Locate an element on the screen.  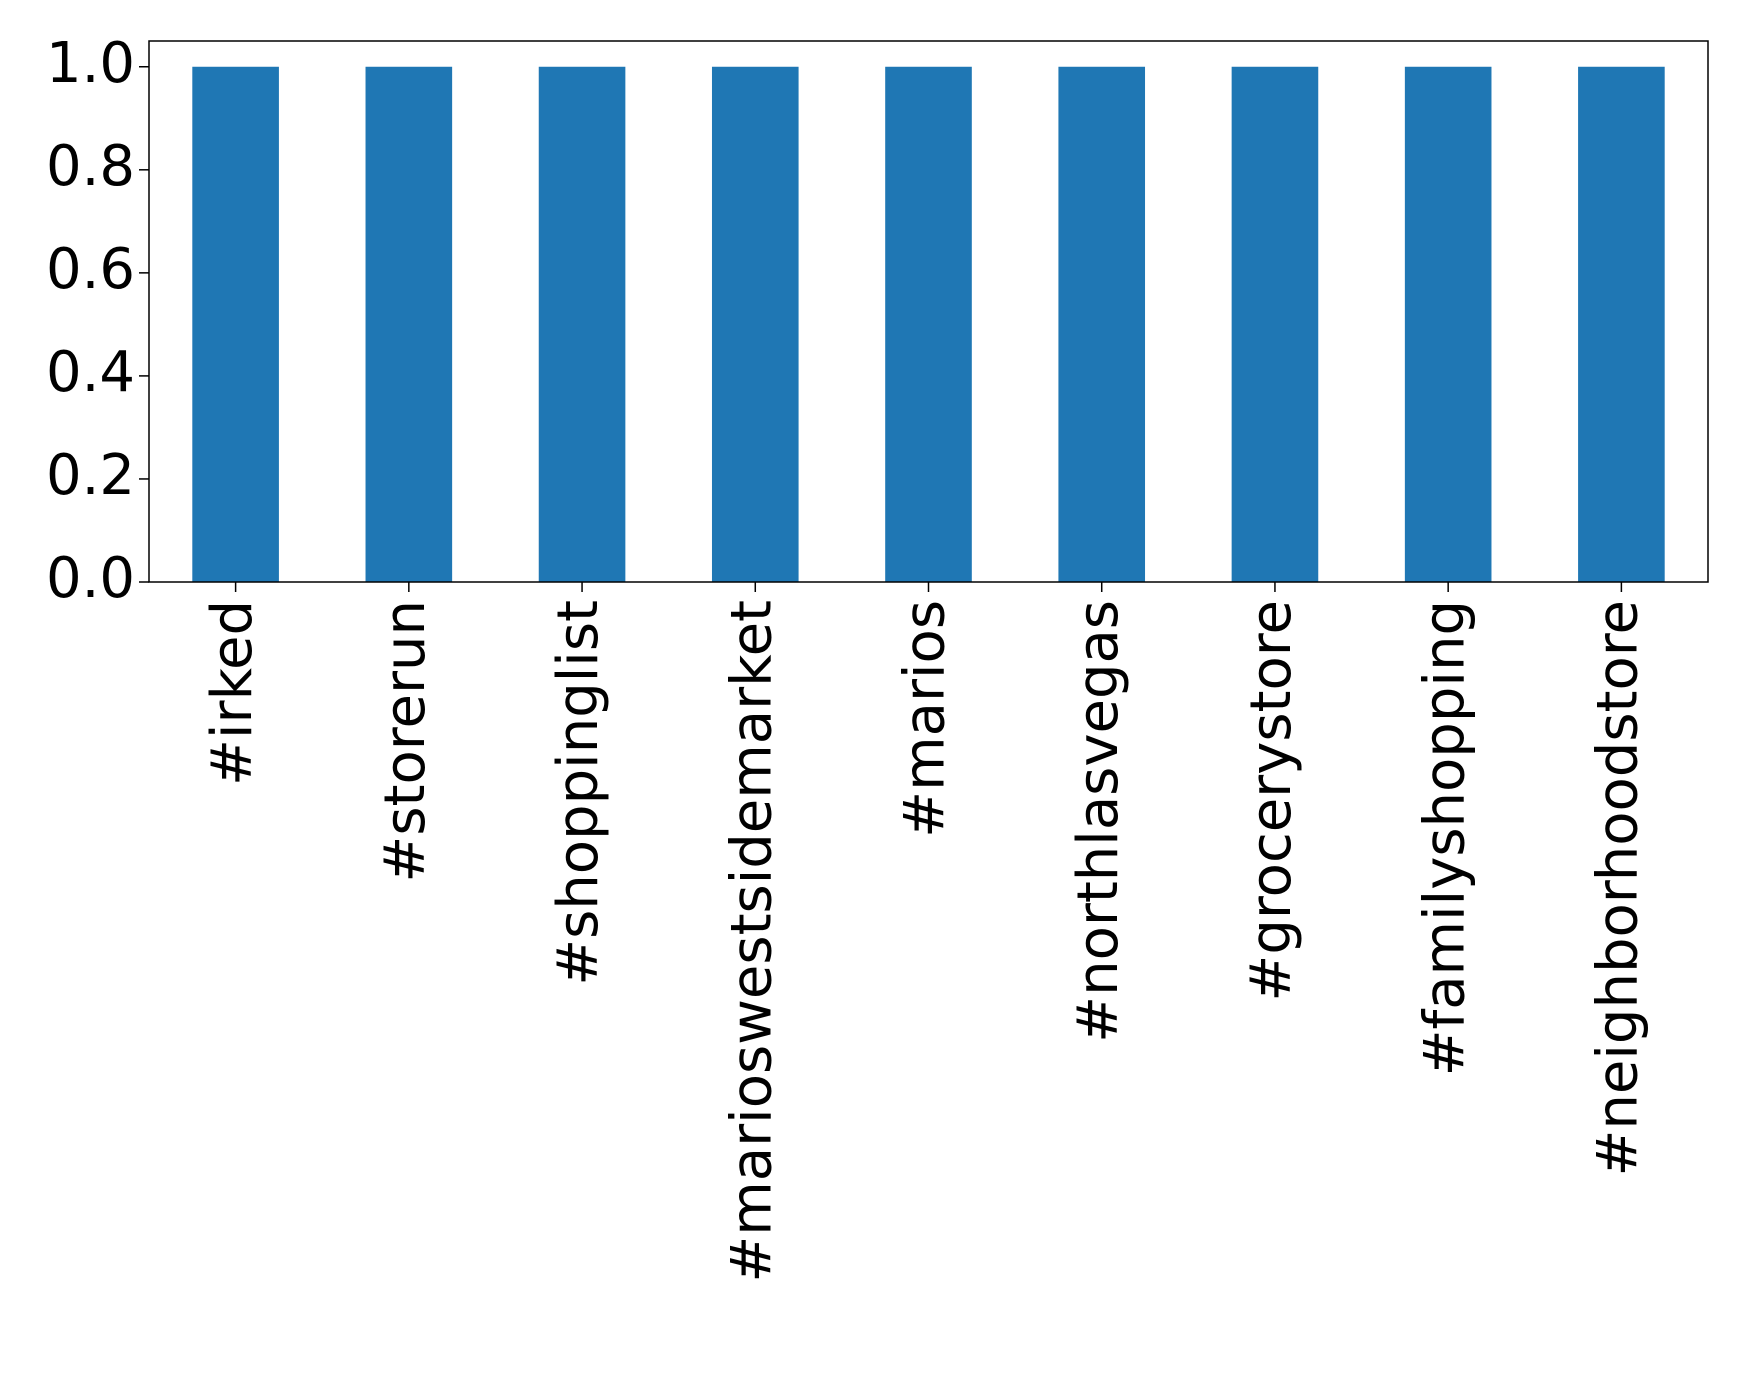
x-tick-label: #storerun is located at coordinates (405, 741).